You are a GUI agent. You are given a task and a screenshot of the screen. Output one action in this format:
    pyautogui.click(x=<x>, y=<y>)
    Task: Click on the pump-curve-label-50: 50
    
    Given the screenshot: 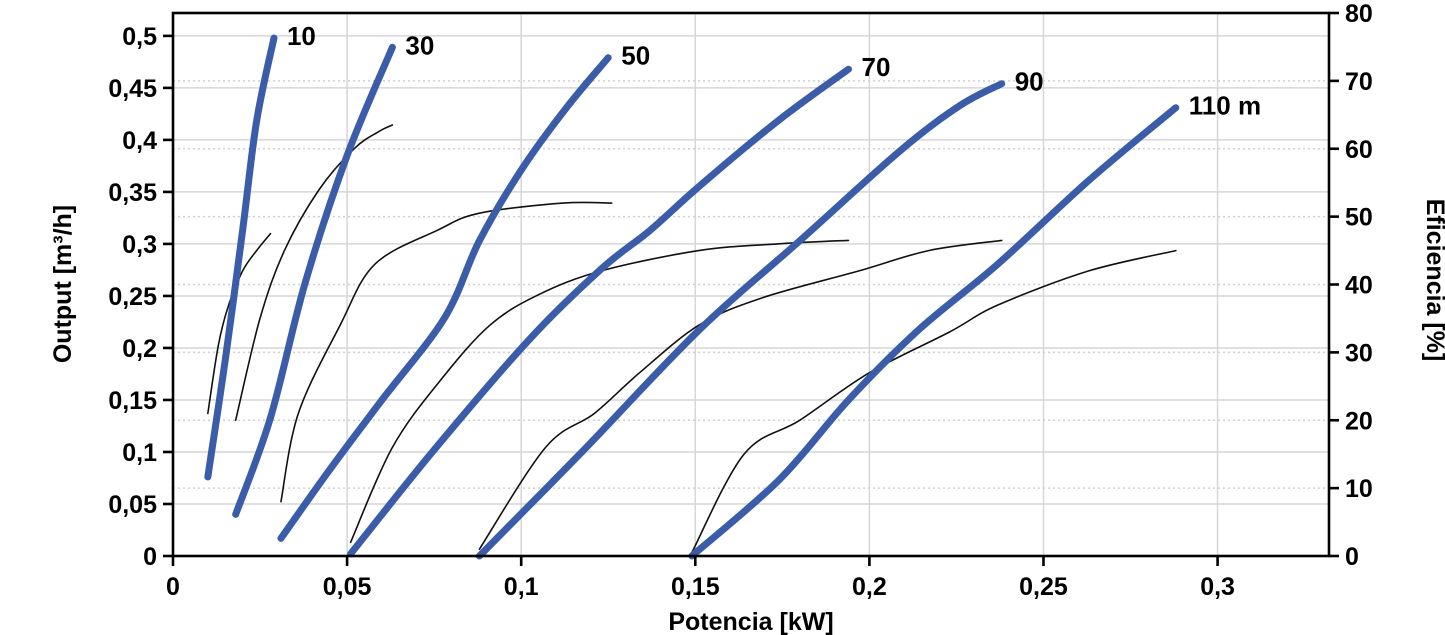 What is the action you would take?
    pyautogui.click(x=635, y=56)
    